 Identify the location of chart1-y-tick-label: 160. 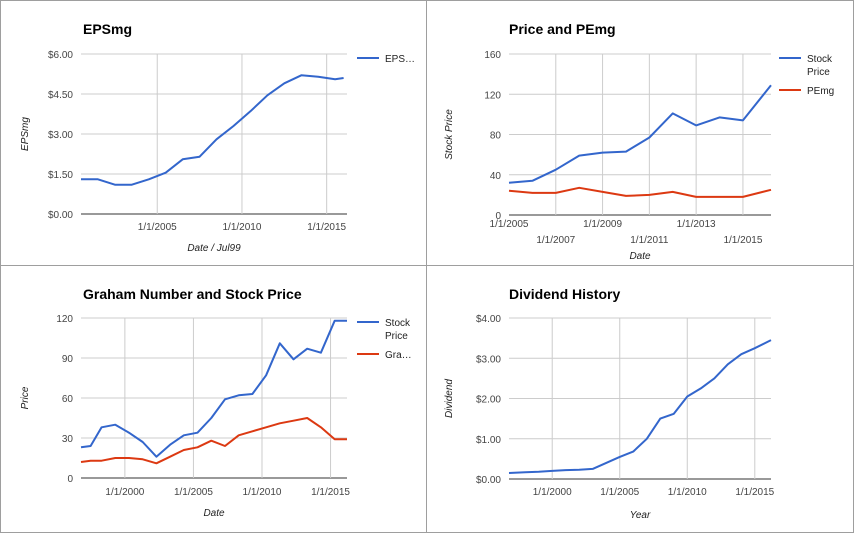
(492, 55).